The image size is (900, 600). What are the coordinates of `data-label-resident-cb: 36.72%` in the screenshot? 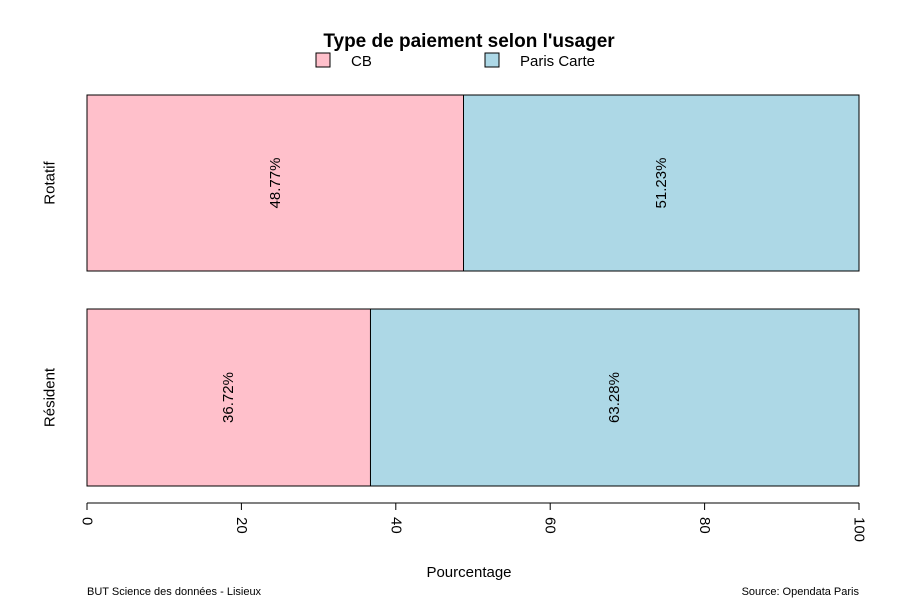 It's located at (228, 397).